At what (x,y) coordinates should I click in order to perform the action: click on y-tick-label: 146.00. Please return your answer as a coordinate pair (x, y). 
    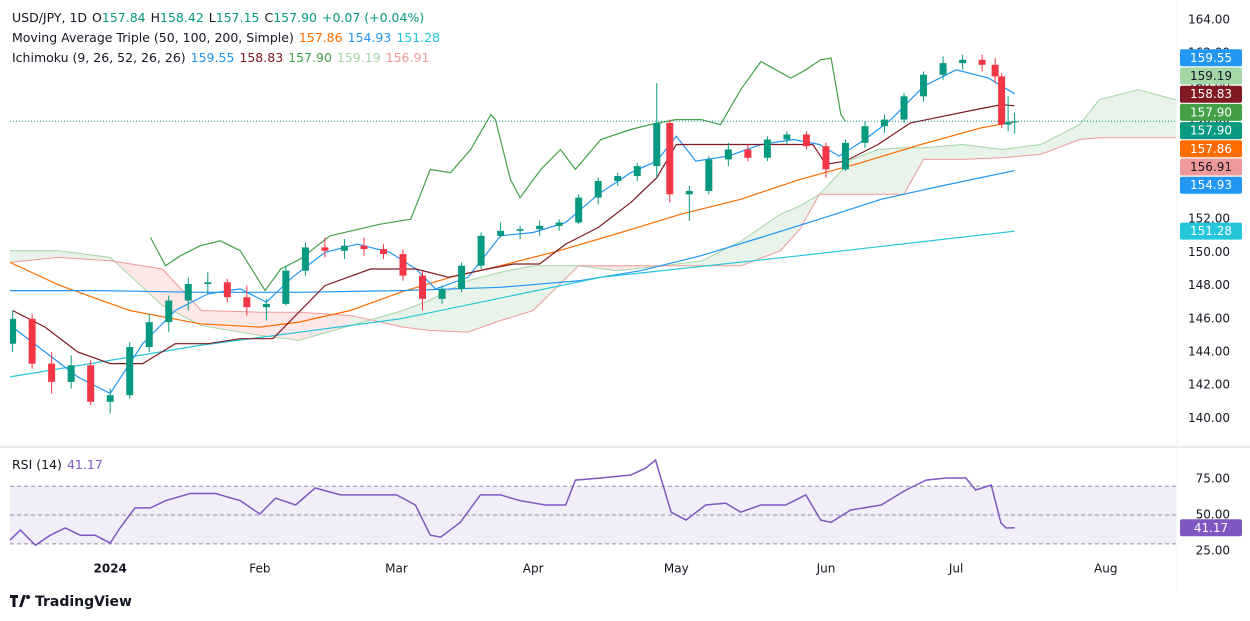
    Looking at the image, I should click on (1209, 318).